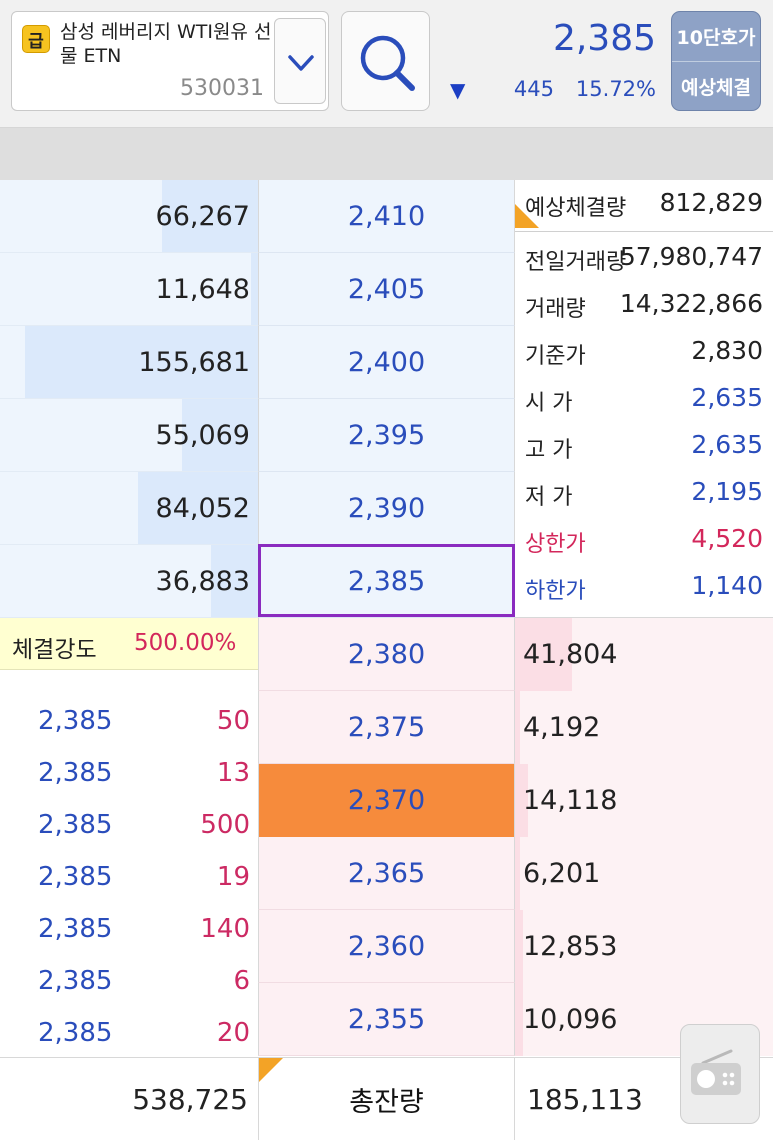 The width and height of the screenshot is (773, 1140). I want to click on bid-price: 2,360, so click(386, 946).